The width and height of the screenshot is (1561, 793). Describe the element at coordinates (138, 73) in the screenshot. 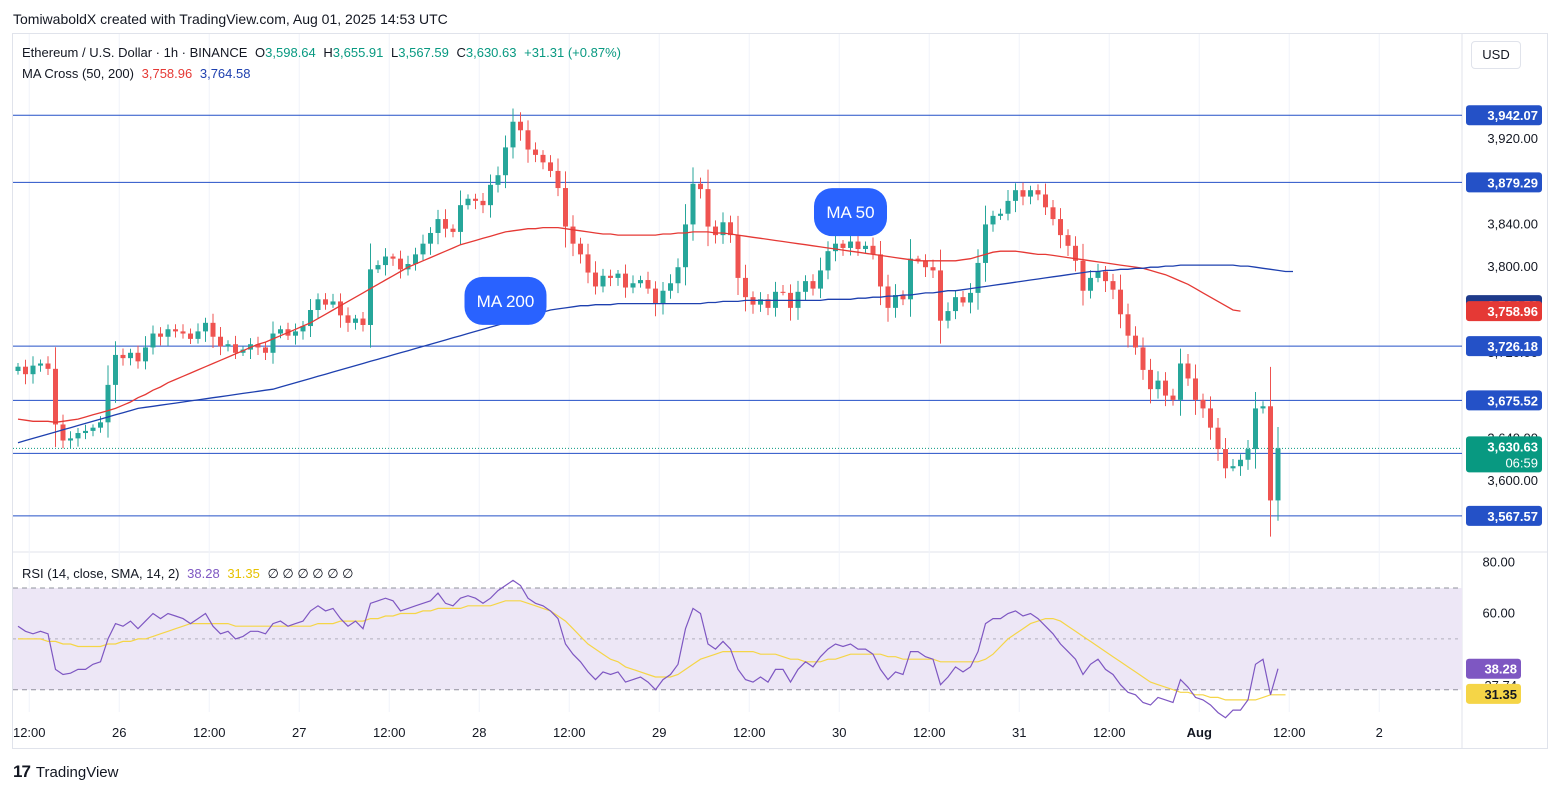

I see `ma-legend: MA Cross (50, 200) 3,758.96 3,764.58` at that location.